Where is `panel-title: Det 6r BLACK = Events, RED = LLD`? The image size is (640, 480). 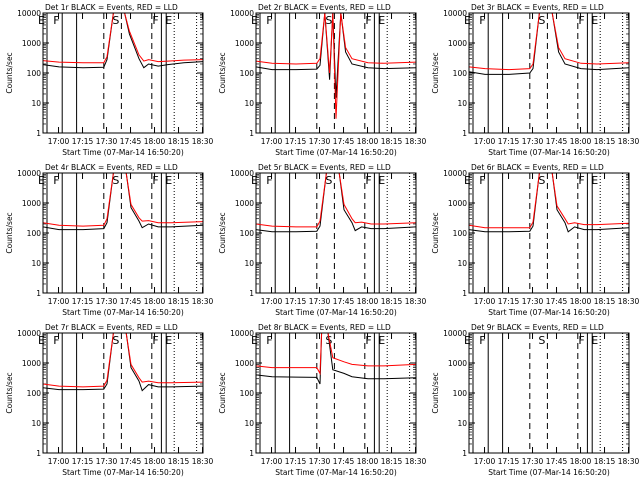 panel-title: Det 6r BLACK = Events, RED = LLD is located at coordinates (537, 167).